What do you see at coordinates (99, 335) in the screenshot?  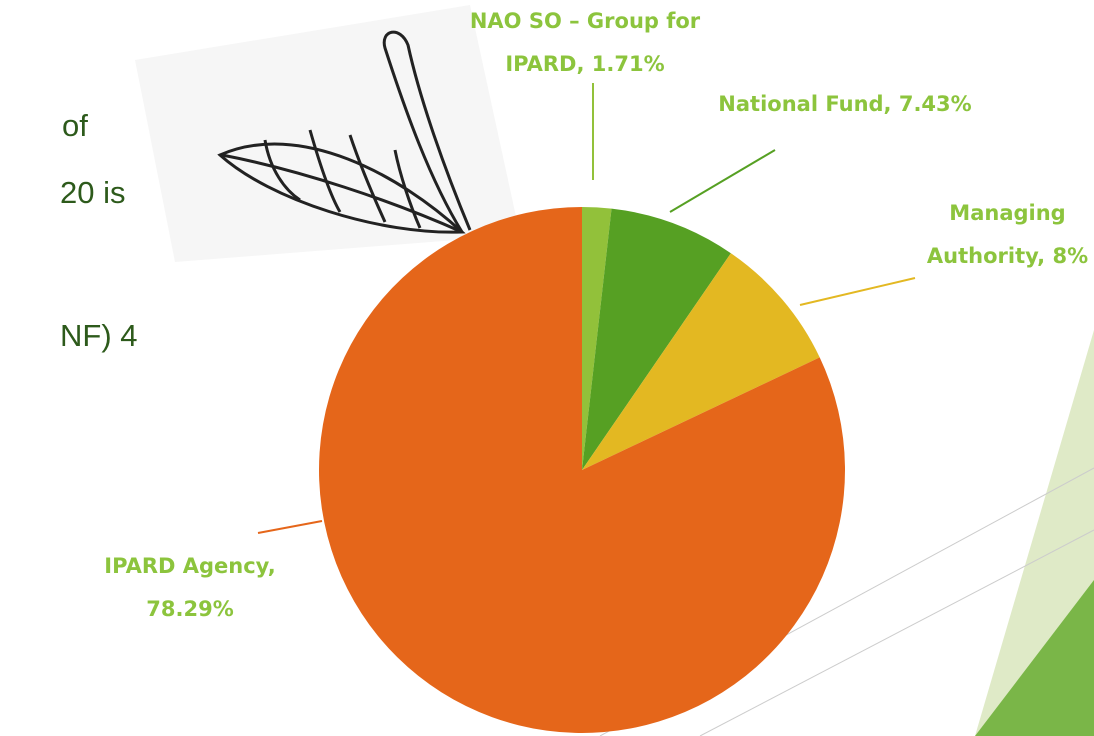 I see `slide-text: NF) 4` at bounding box center [99, 335].